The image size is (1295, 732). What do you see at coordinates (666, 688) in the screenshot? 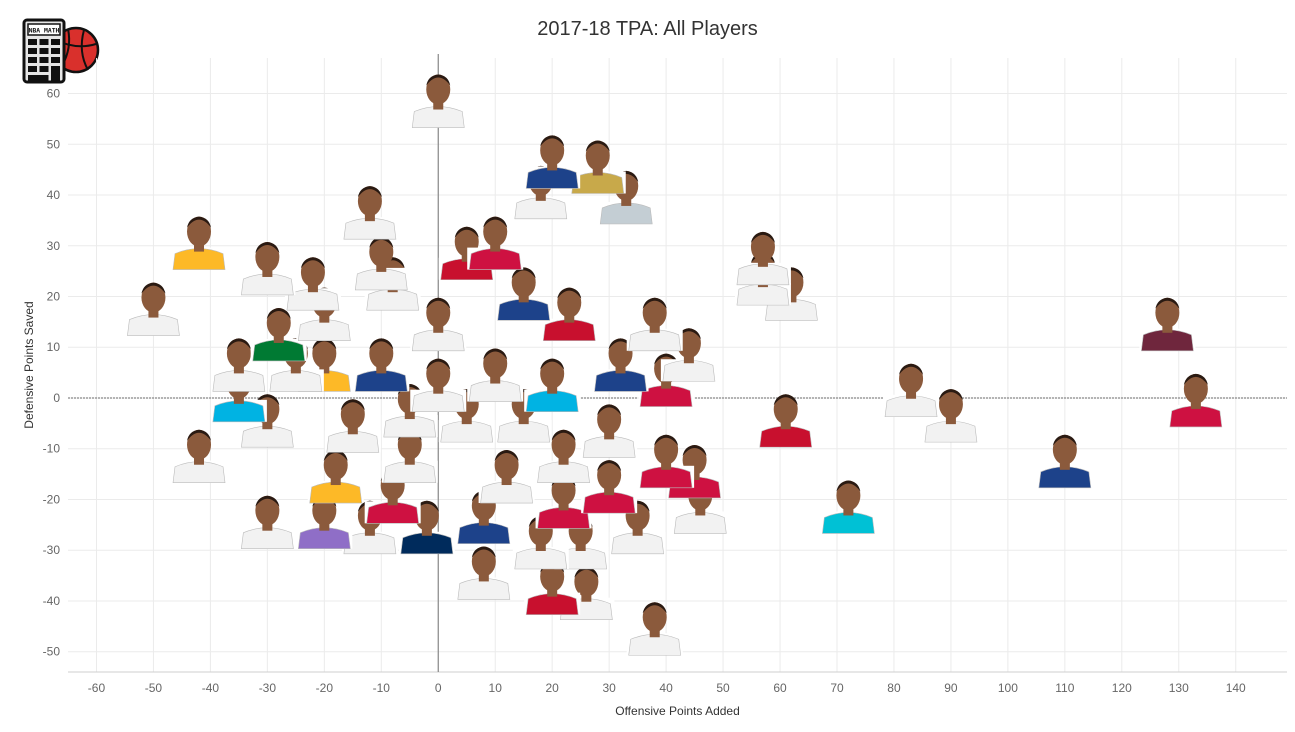
I see `x-tick-label: 40` at bounding box center [666, 688].